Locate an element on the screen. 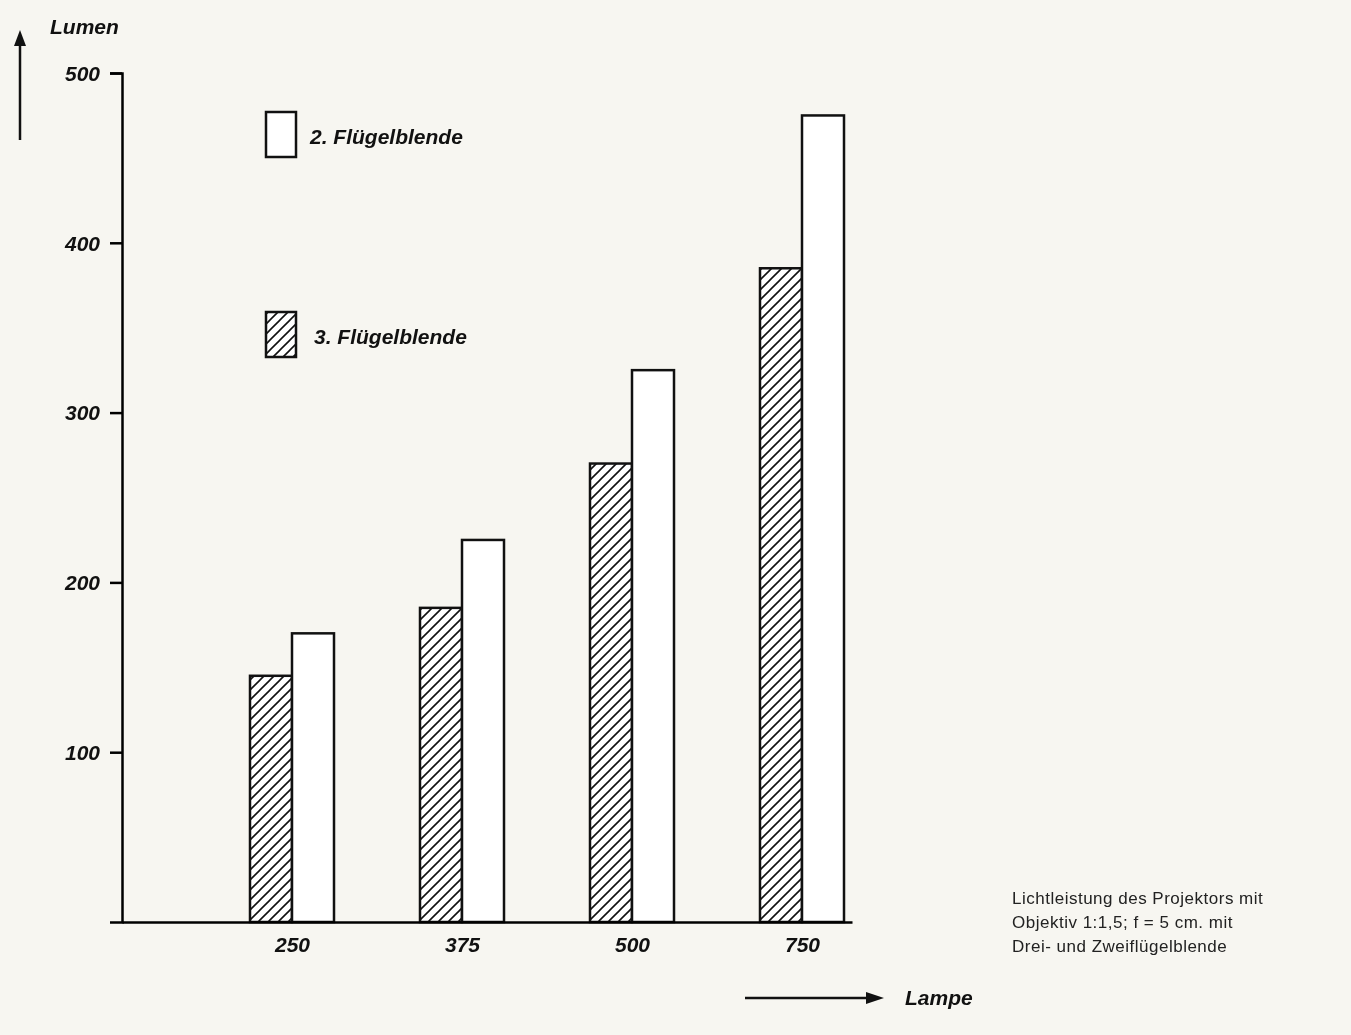 The width and height of the screenshot is (1351, 1035). legend-label: 2. Flügelblende is located at coordinates (386, 136).